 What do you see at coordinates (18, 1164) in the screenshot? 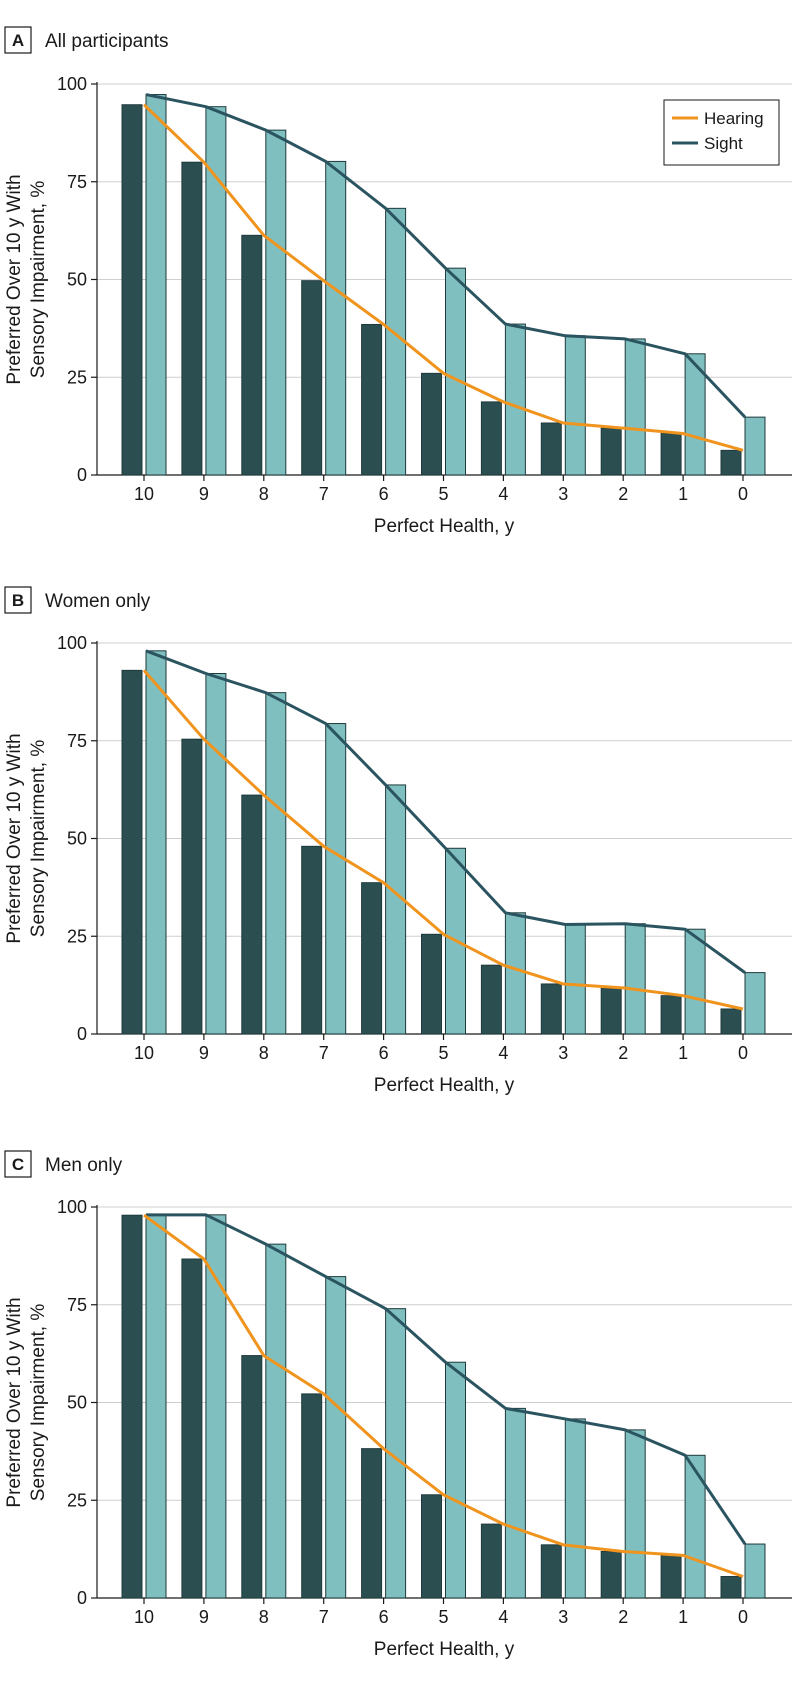
I see `panel-letter: C` at bounding box center [18, 1164].